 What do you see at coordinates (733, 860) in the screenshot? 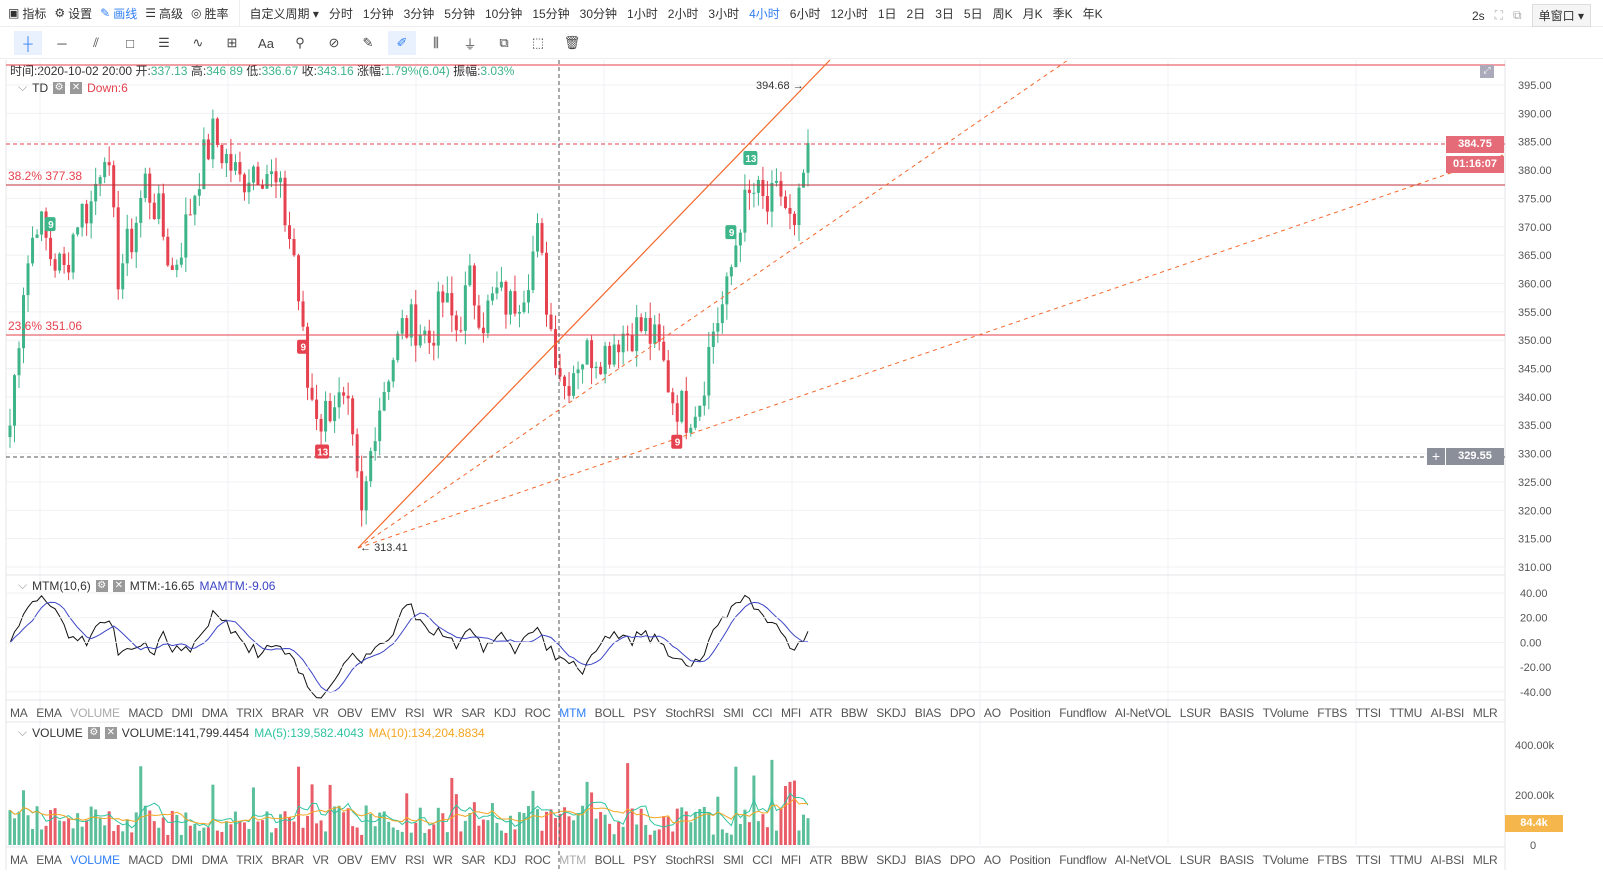
I see `indicator-tab: SMI` at bounding box center [733, 860].